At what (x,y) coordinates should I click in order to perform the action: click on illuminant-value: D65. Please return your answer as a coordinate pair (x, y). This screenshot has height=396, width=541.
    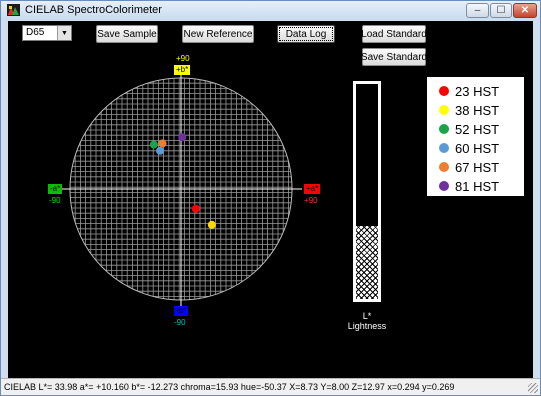
    Looking at the image, I should click on (35, 32).